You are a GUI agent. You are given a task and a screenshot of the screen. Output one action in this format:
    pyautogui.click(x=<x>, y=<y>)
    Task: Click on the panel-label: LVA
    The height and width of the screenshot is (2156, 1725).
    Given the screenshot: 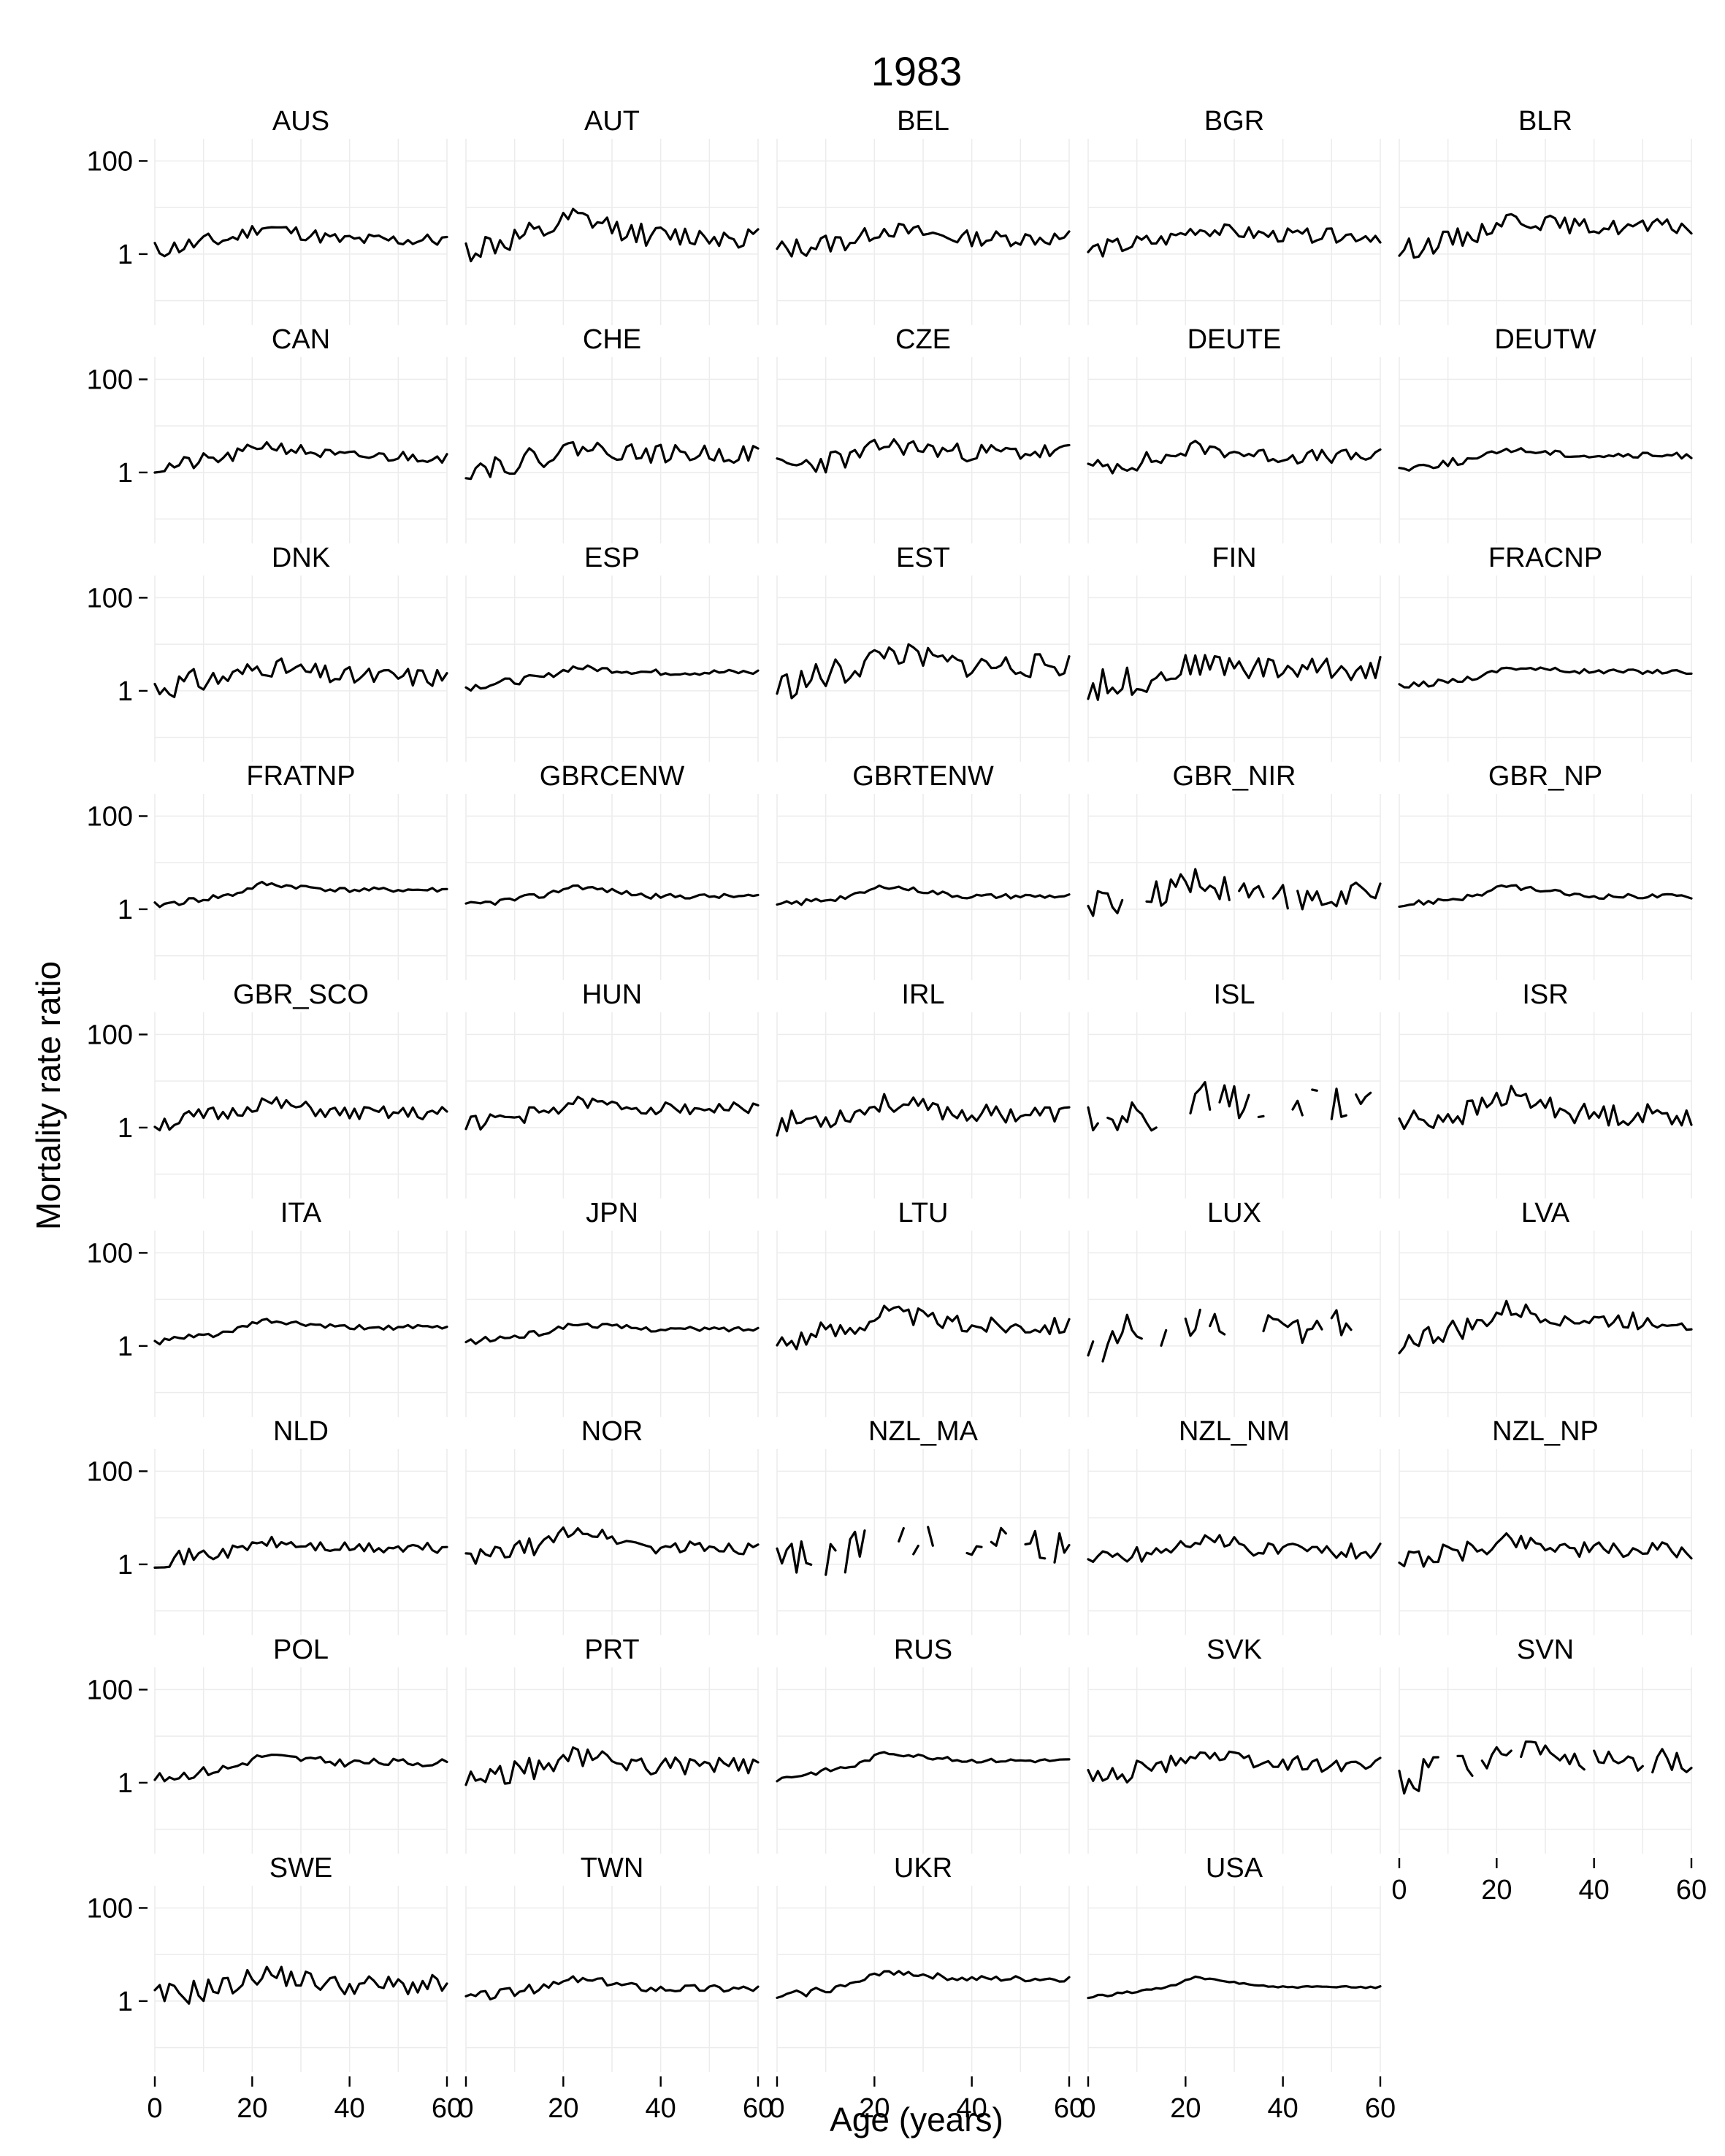 What is the action you would take?
    pyautogui.click(x=1545, y=1213)
    